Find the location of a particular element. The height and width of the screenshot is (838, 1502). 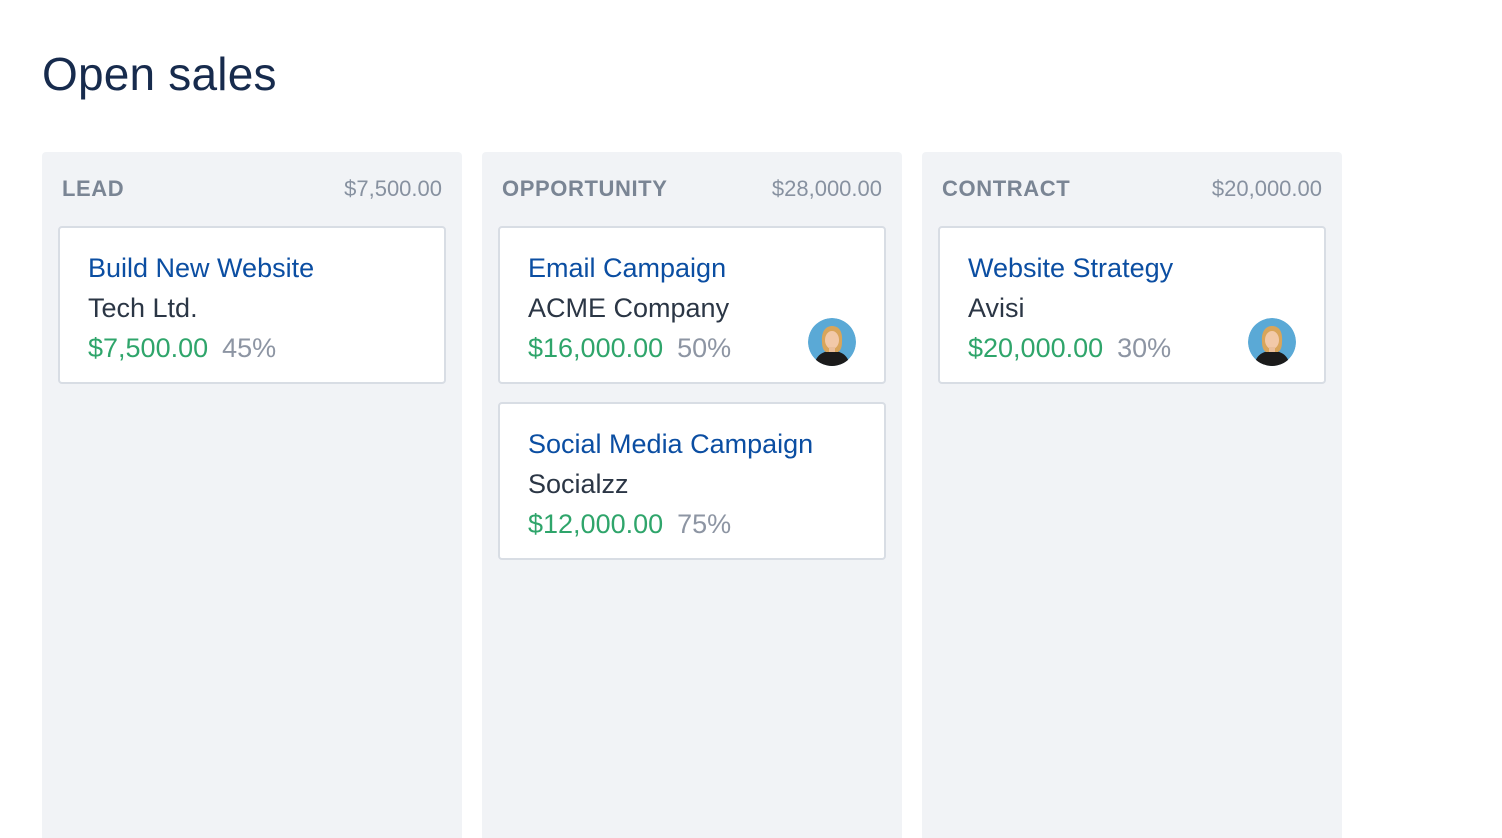

deal-probability: 45% is located at coordinates (249, 348).